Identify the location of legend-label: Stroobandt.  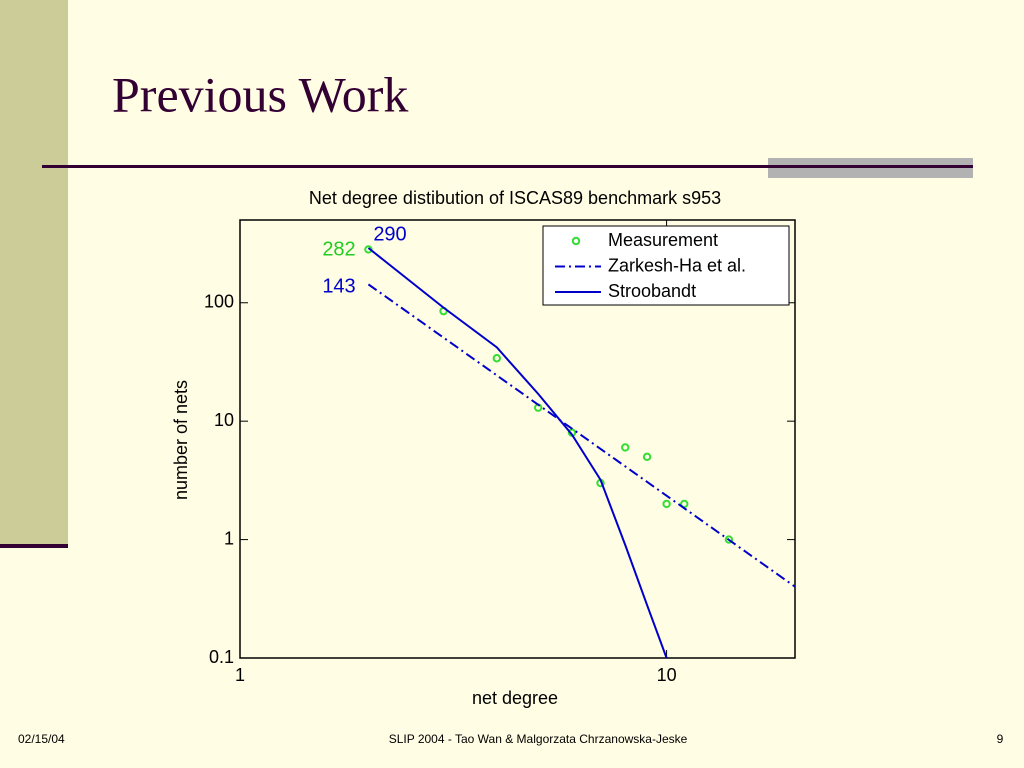
(652, 291).